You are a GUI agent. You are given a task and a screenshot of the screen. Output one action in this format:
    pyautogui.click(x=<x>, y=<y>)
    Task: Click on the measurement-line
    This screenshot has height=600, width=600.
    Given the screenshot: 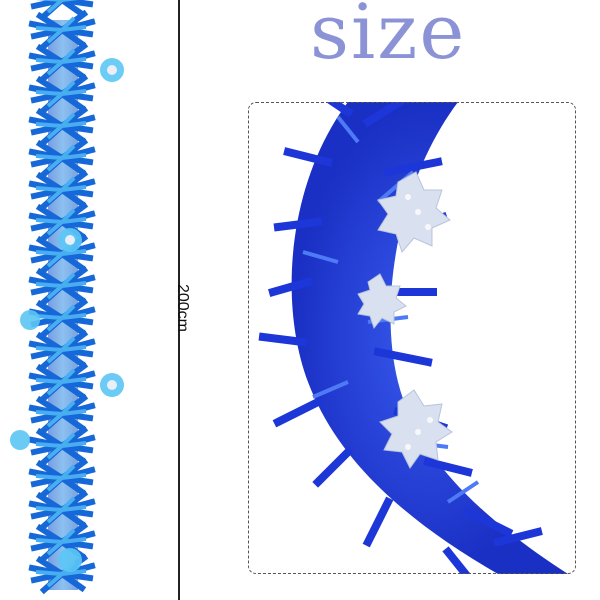 What is the action you would take?
    pyautogui.click(x=179, y=300)
    